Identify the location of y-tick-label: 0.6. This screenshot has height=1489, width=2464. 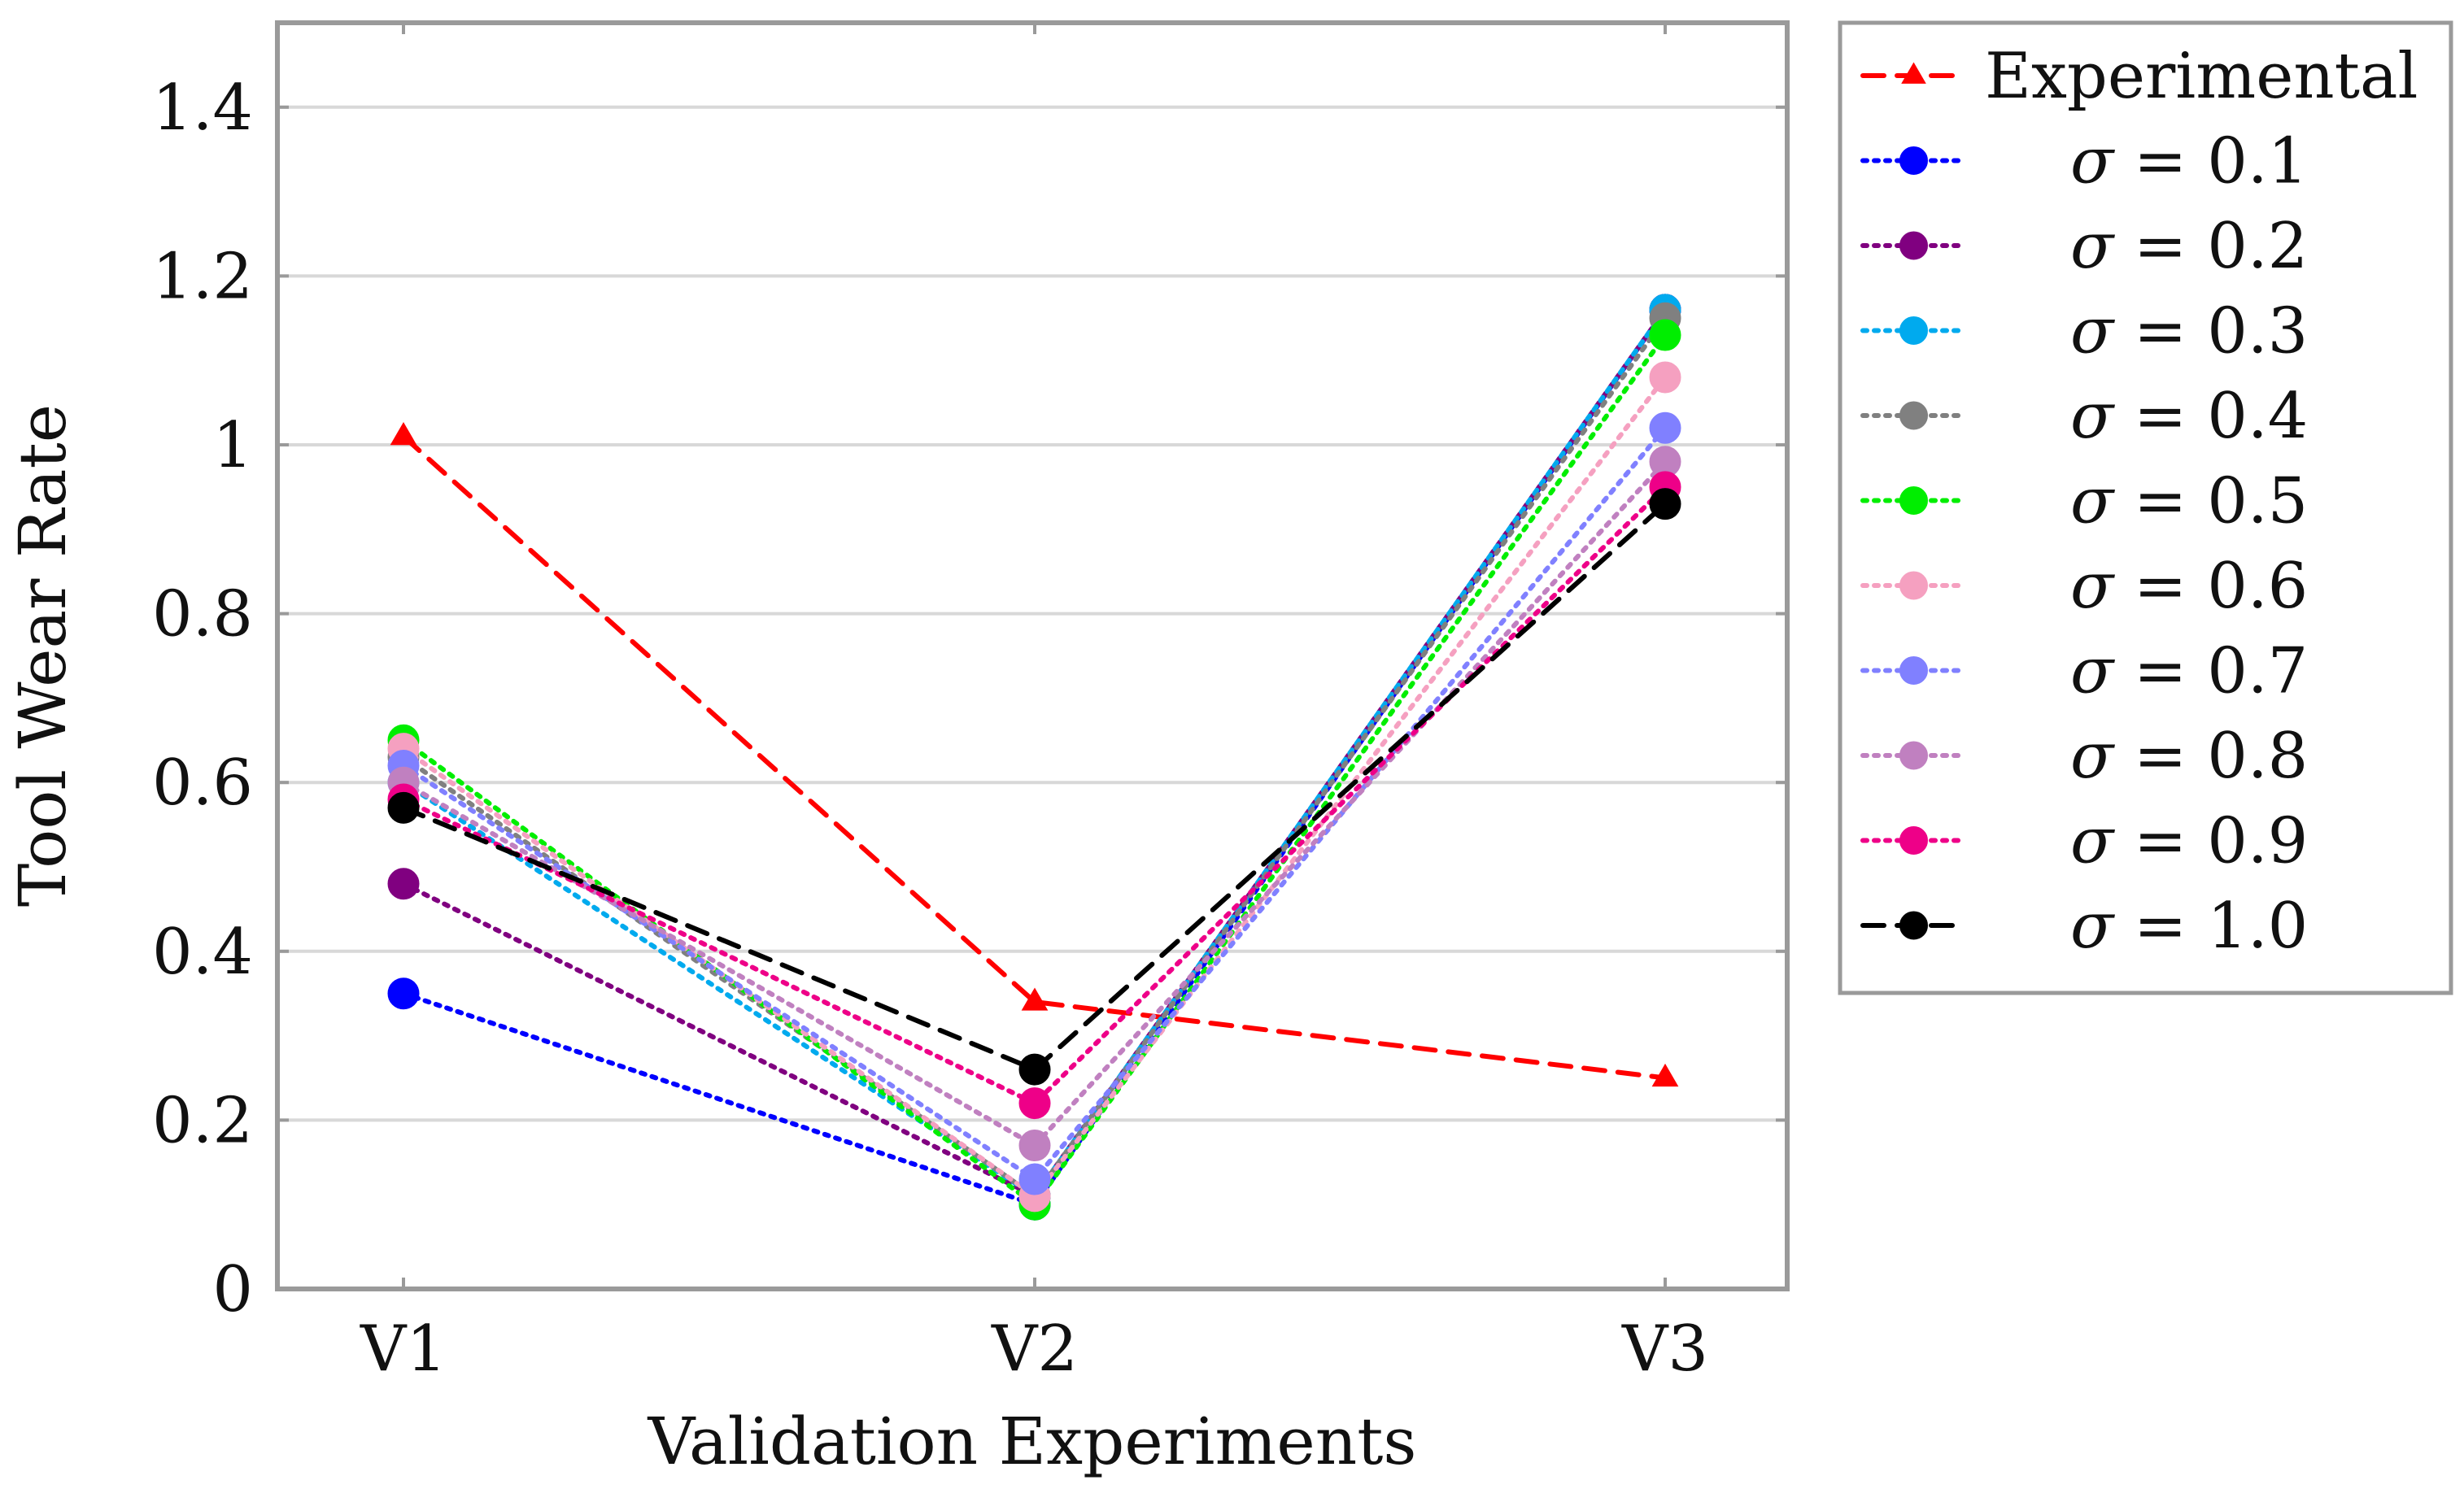
(203, 783).